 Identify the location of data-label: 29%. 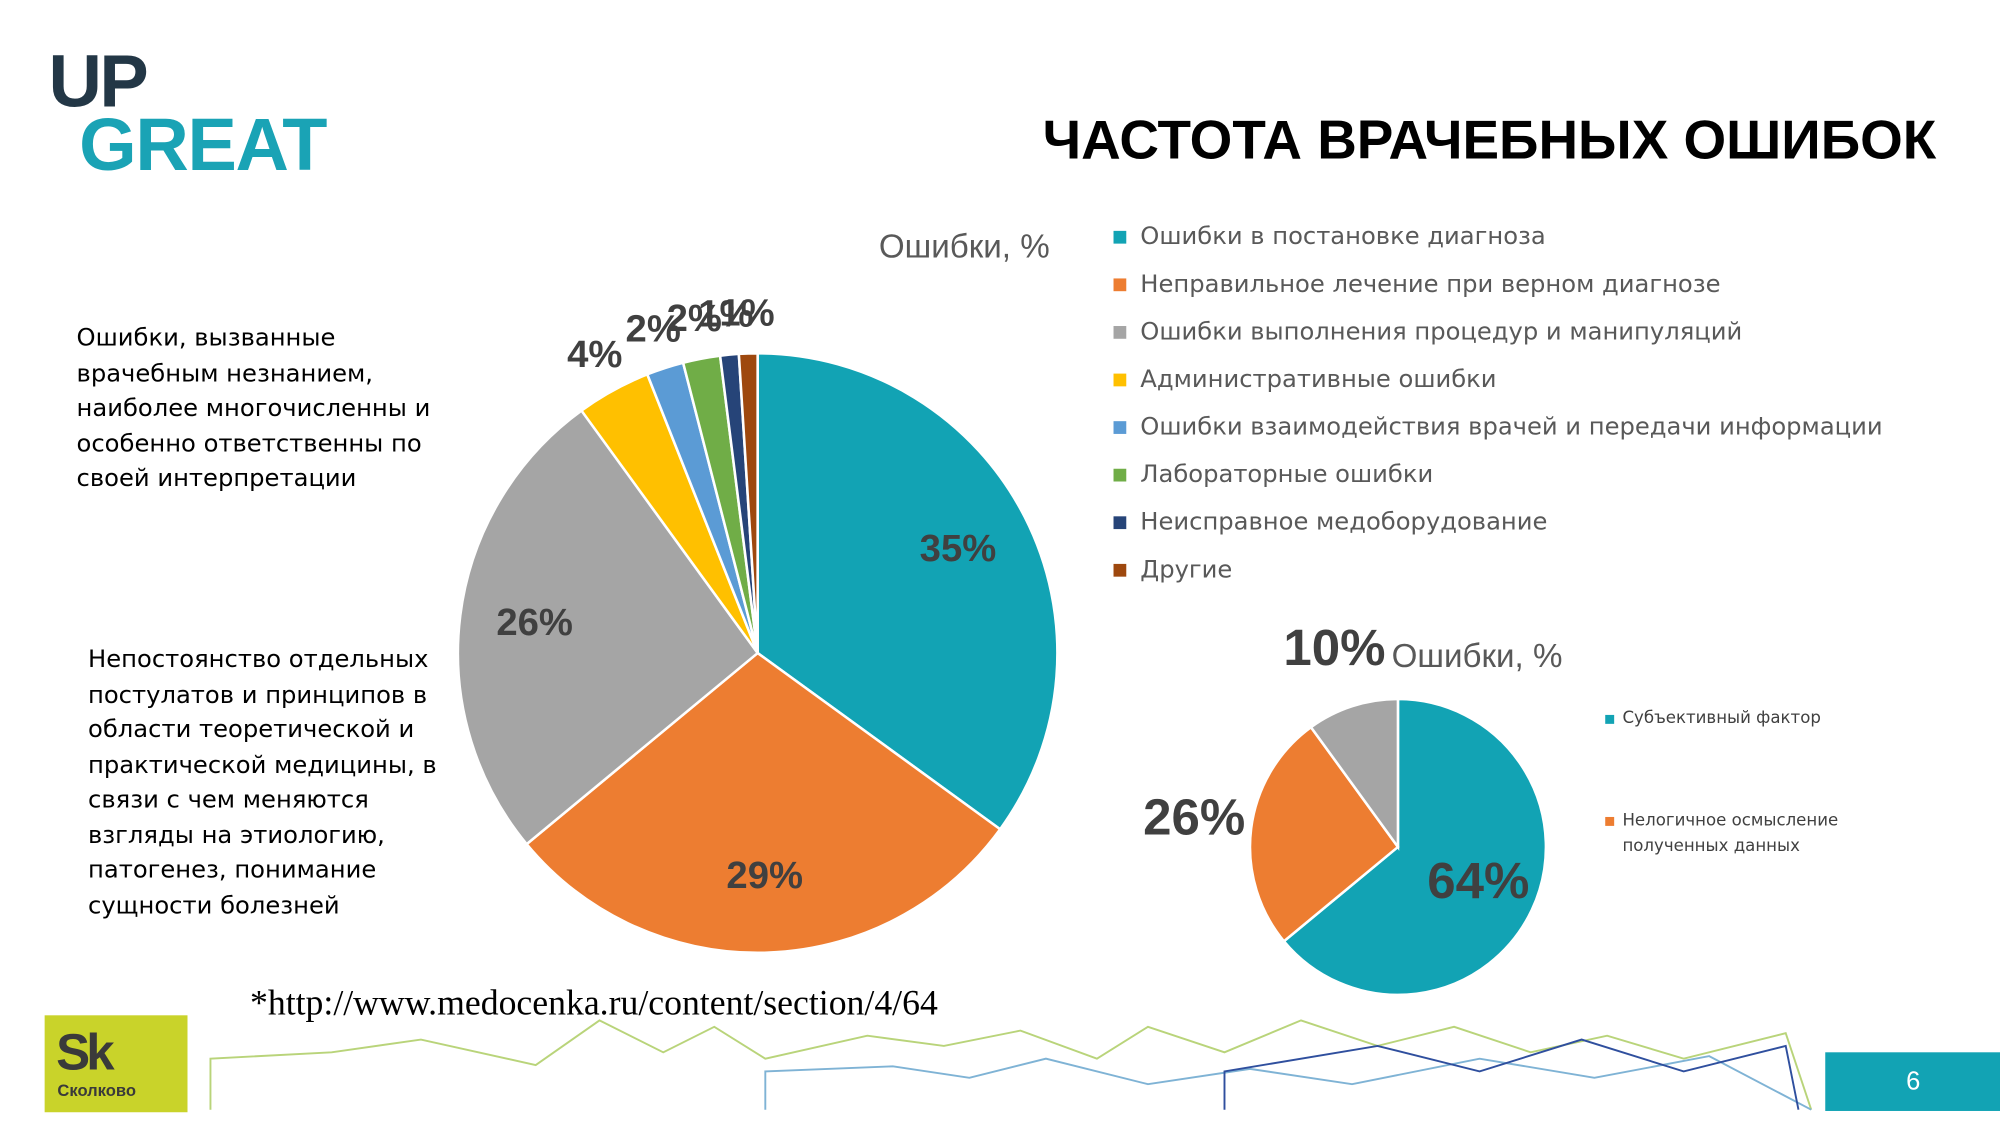
(764, 875).